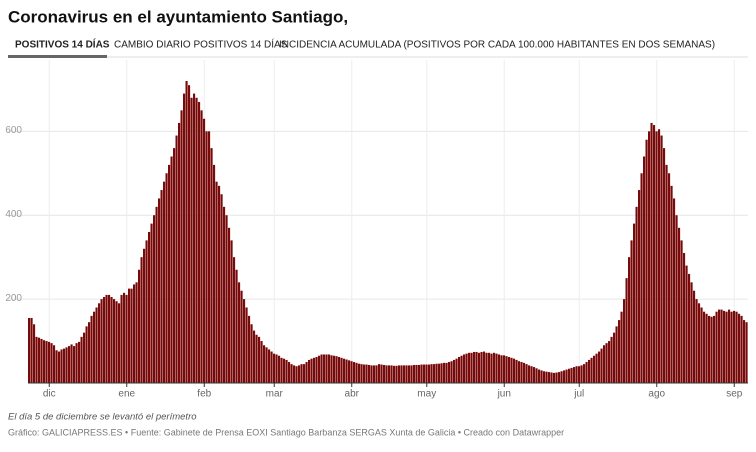 The image size is (756, 452). I want to click on tab: CAMBIO DIARIO POSITIVOS 14 DÍAS, so click(201, 44).